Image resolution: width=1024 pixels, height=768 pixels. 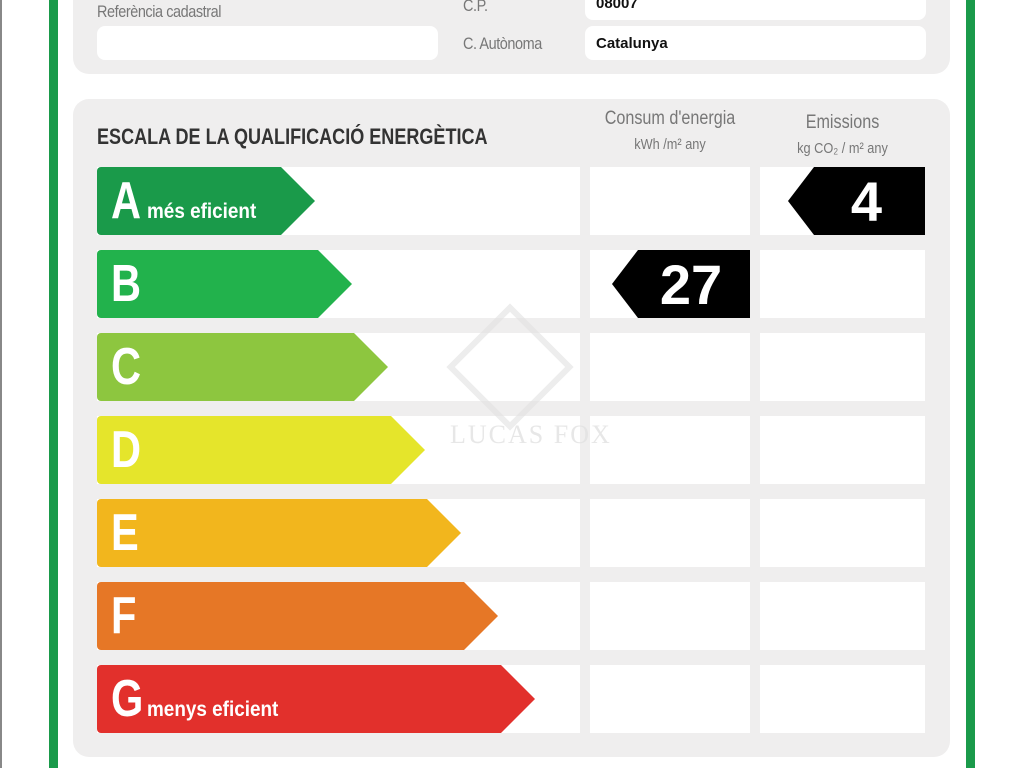 I want to click on class-letter: E, so click(x=125, y=533).